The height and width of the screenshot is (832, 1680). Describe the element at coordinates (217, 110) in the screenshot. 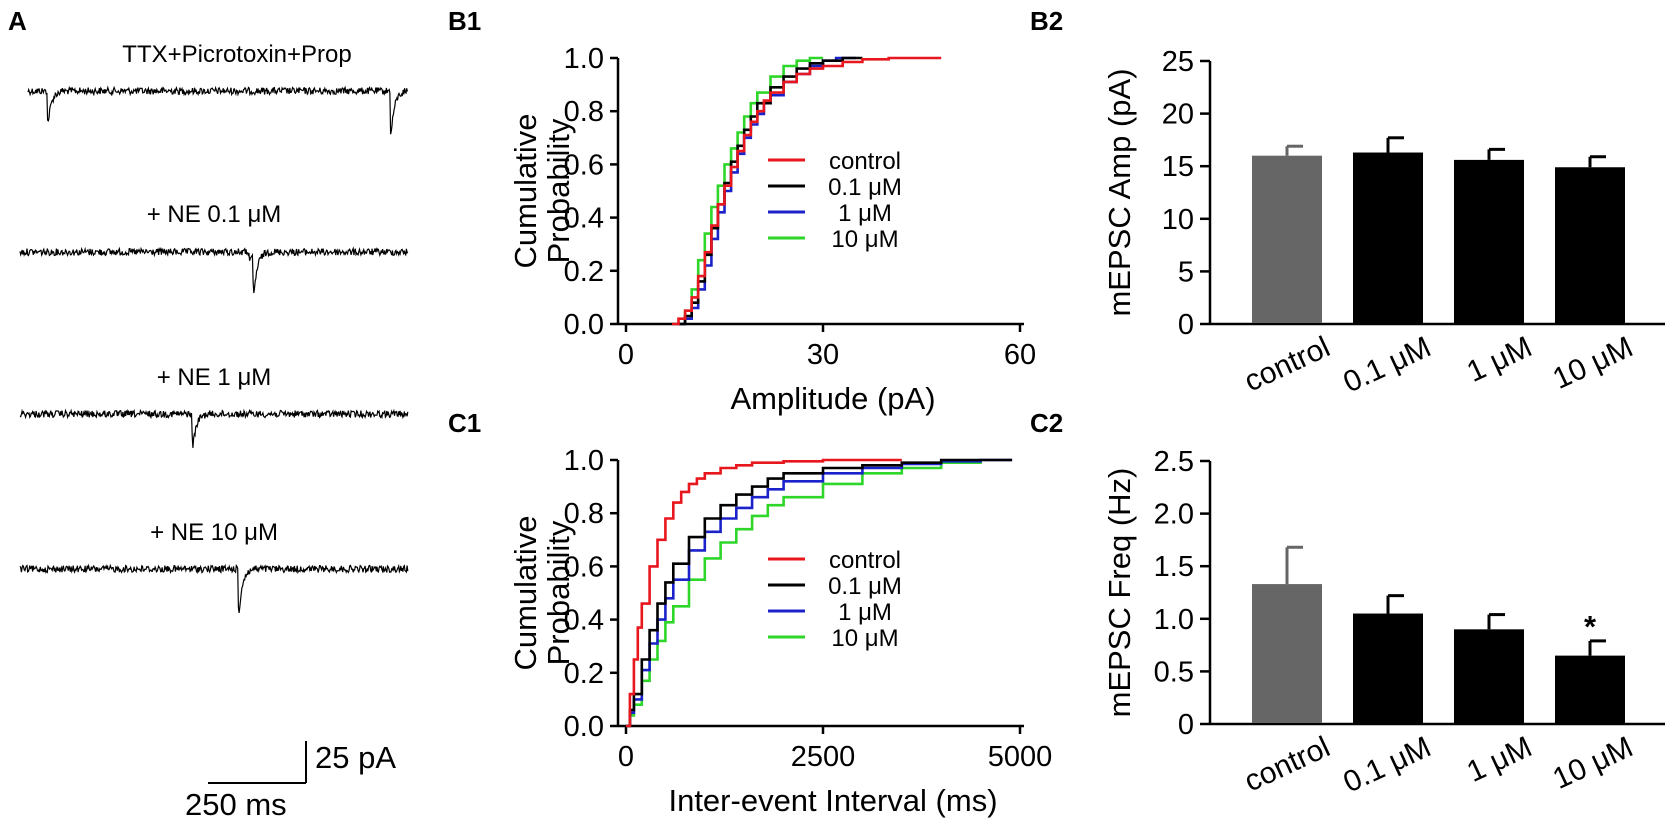

I see `trace-control` at that location.